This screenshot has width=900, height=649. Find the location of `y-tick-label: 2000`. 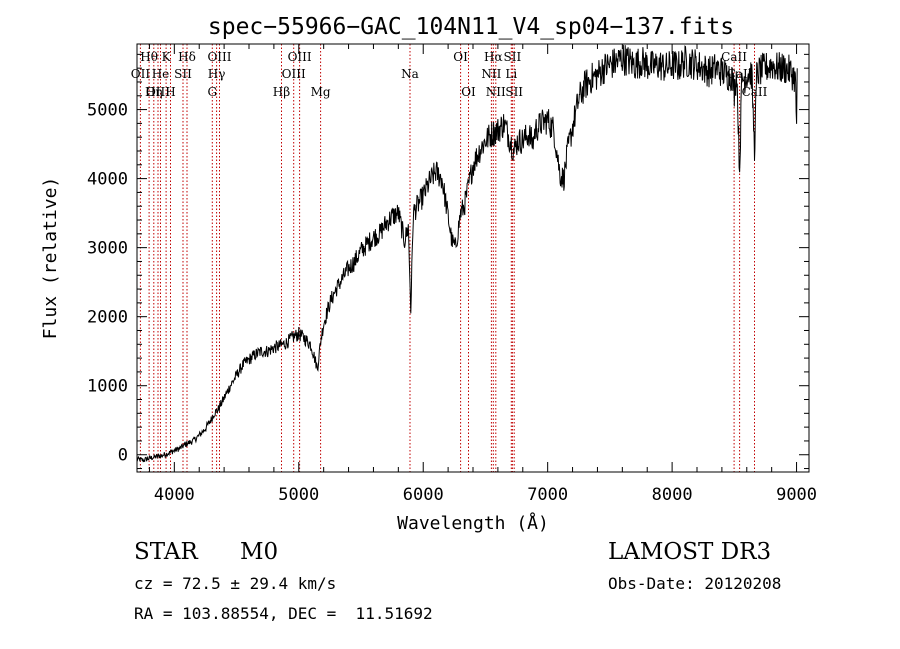

y-tick-label: 2000 is located at coordinates (107, 318).